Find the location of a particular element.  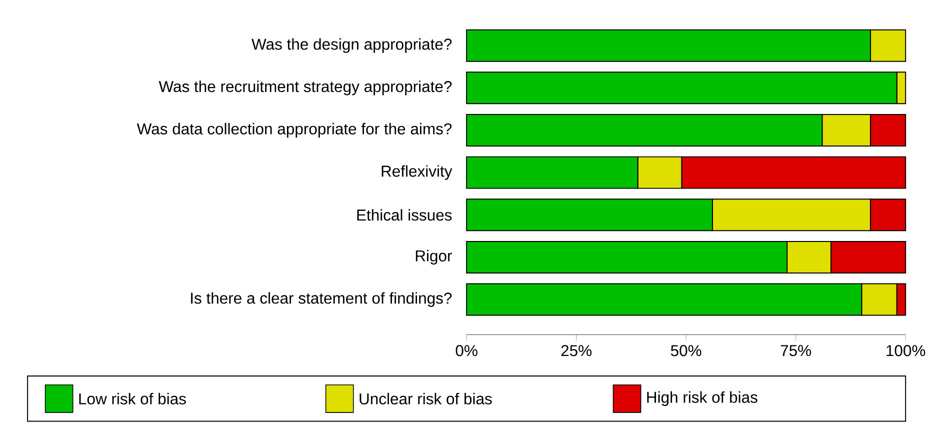

legend-label: Low risk of bias is located at coordinates (132, 398).